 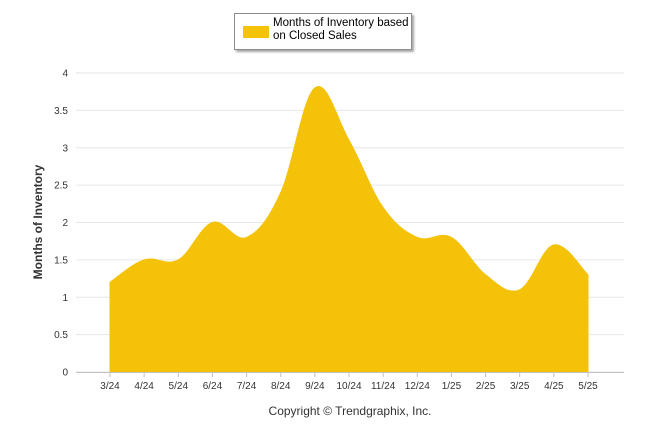 What do you see at coordinates (61, 260) in the screenshot?
I see `y-tick-label: 1.5` at bounding box center [61, 260].